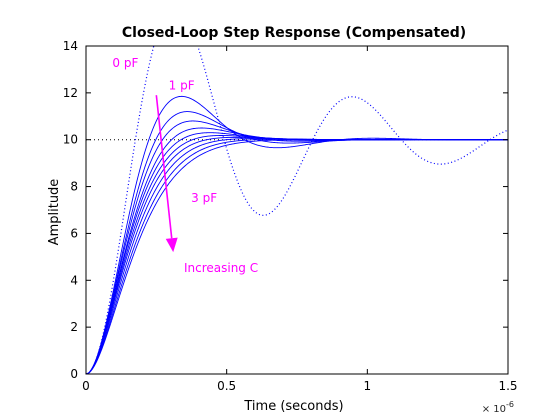 Image resolution: width=560 pixels, height=420 pixels. Describe the element at coordinates (164, 167) in the screenshot. I see `increasing-c-arrow-shaft` at that location.